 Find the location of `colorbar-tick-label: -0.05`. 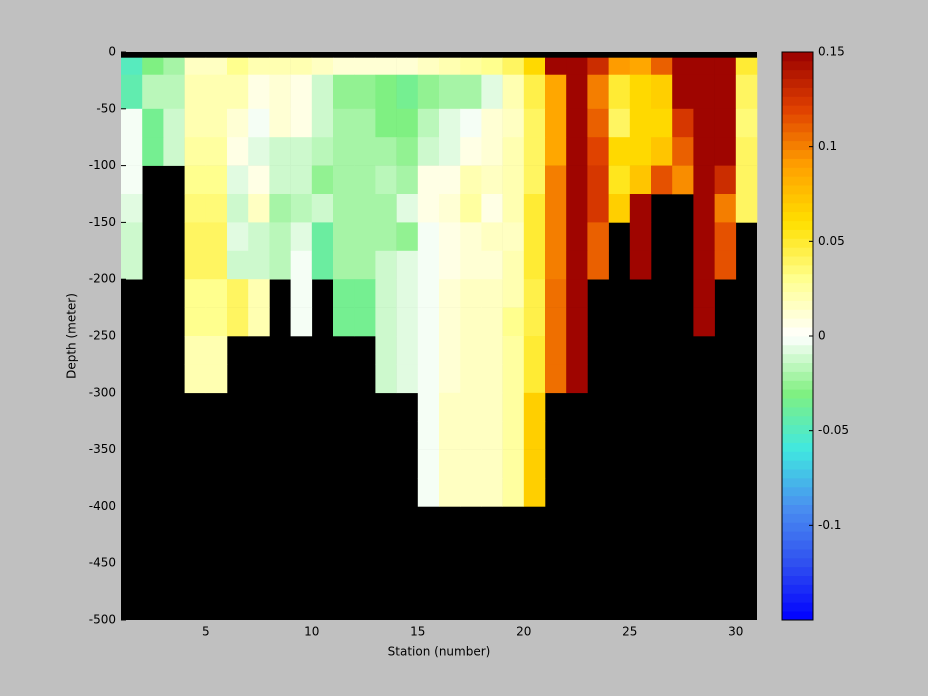

colorbar-tick-label: -0.05 is located at coordinates (833, 430).